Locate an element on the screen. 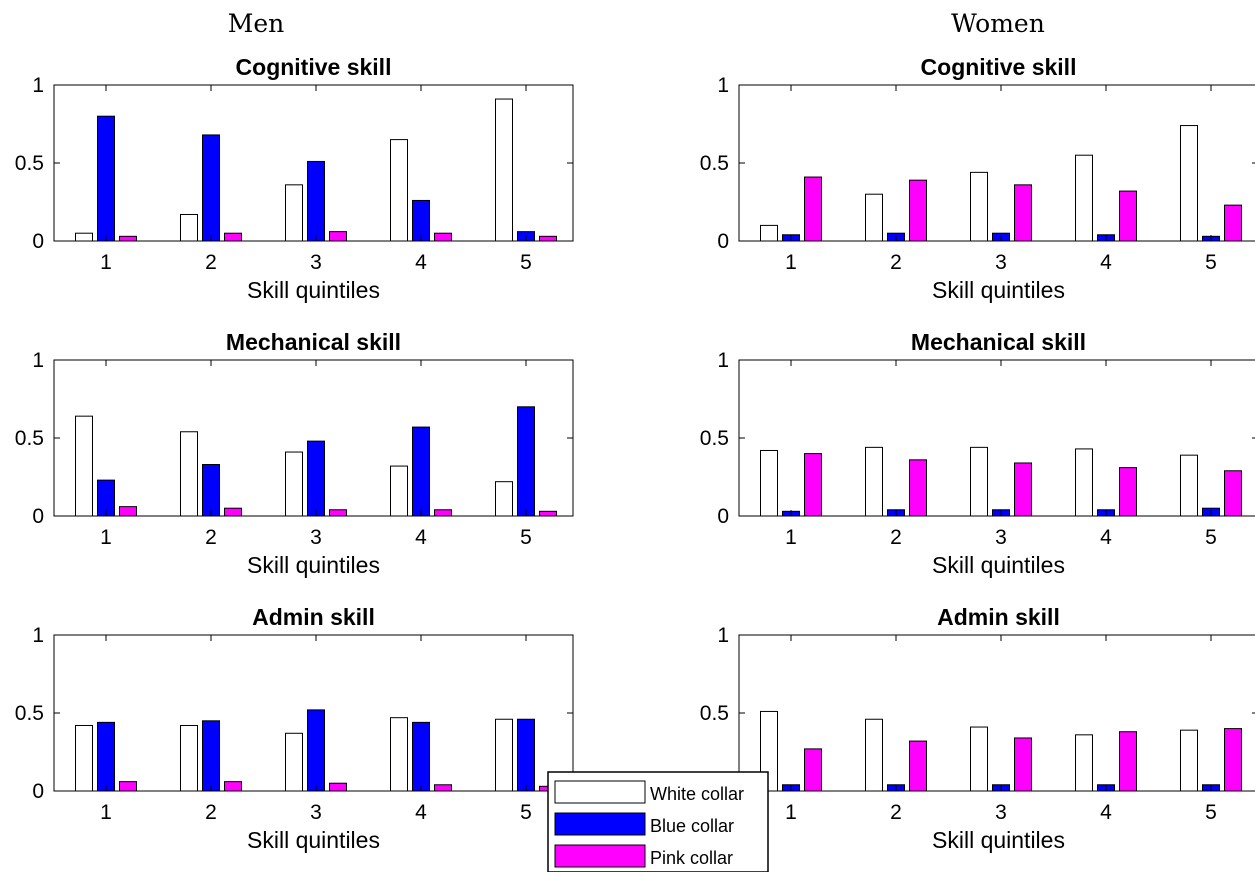 The width and height of the screenshot is (1255, 872). chart-title: Admin skill is located at coordinates (998, 617).